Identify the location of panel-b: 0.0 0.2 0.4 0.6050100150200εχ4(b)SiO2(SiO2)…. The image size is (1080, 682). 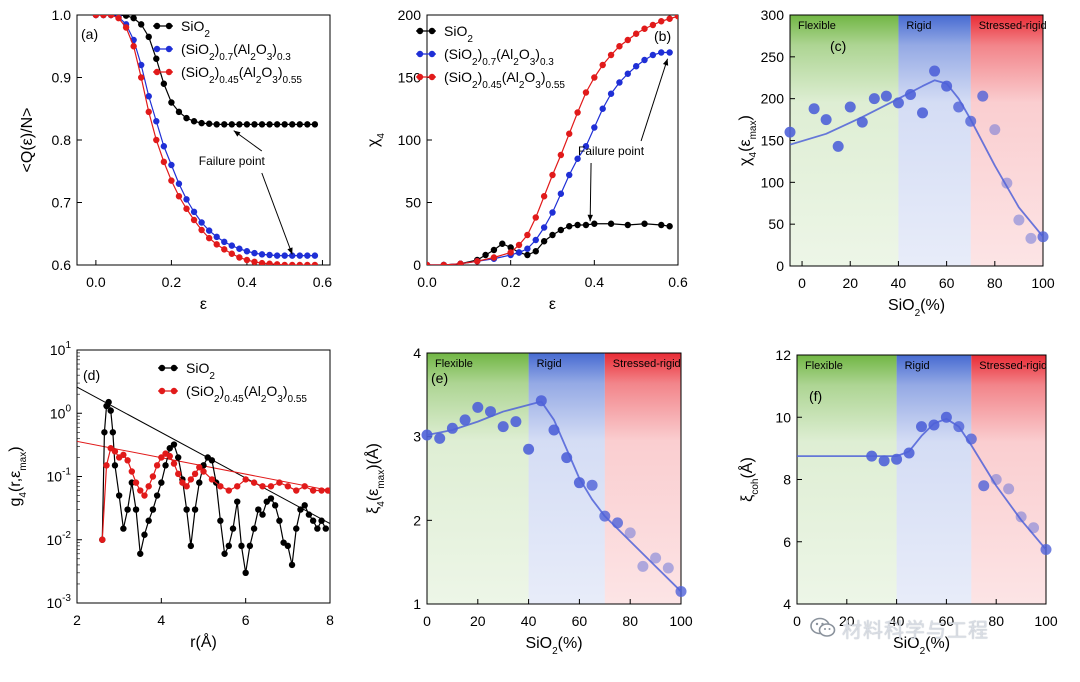
(526, 160).